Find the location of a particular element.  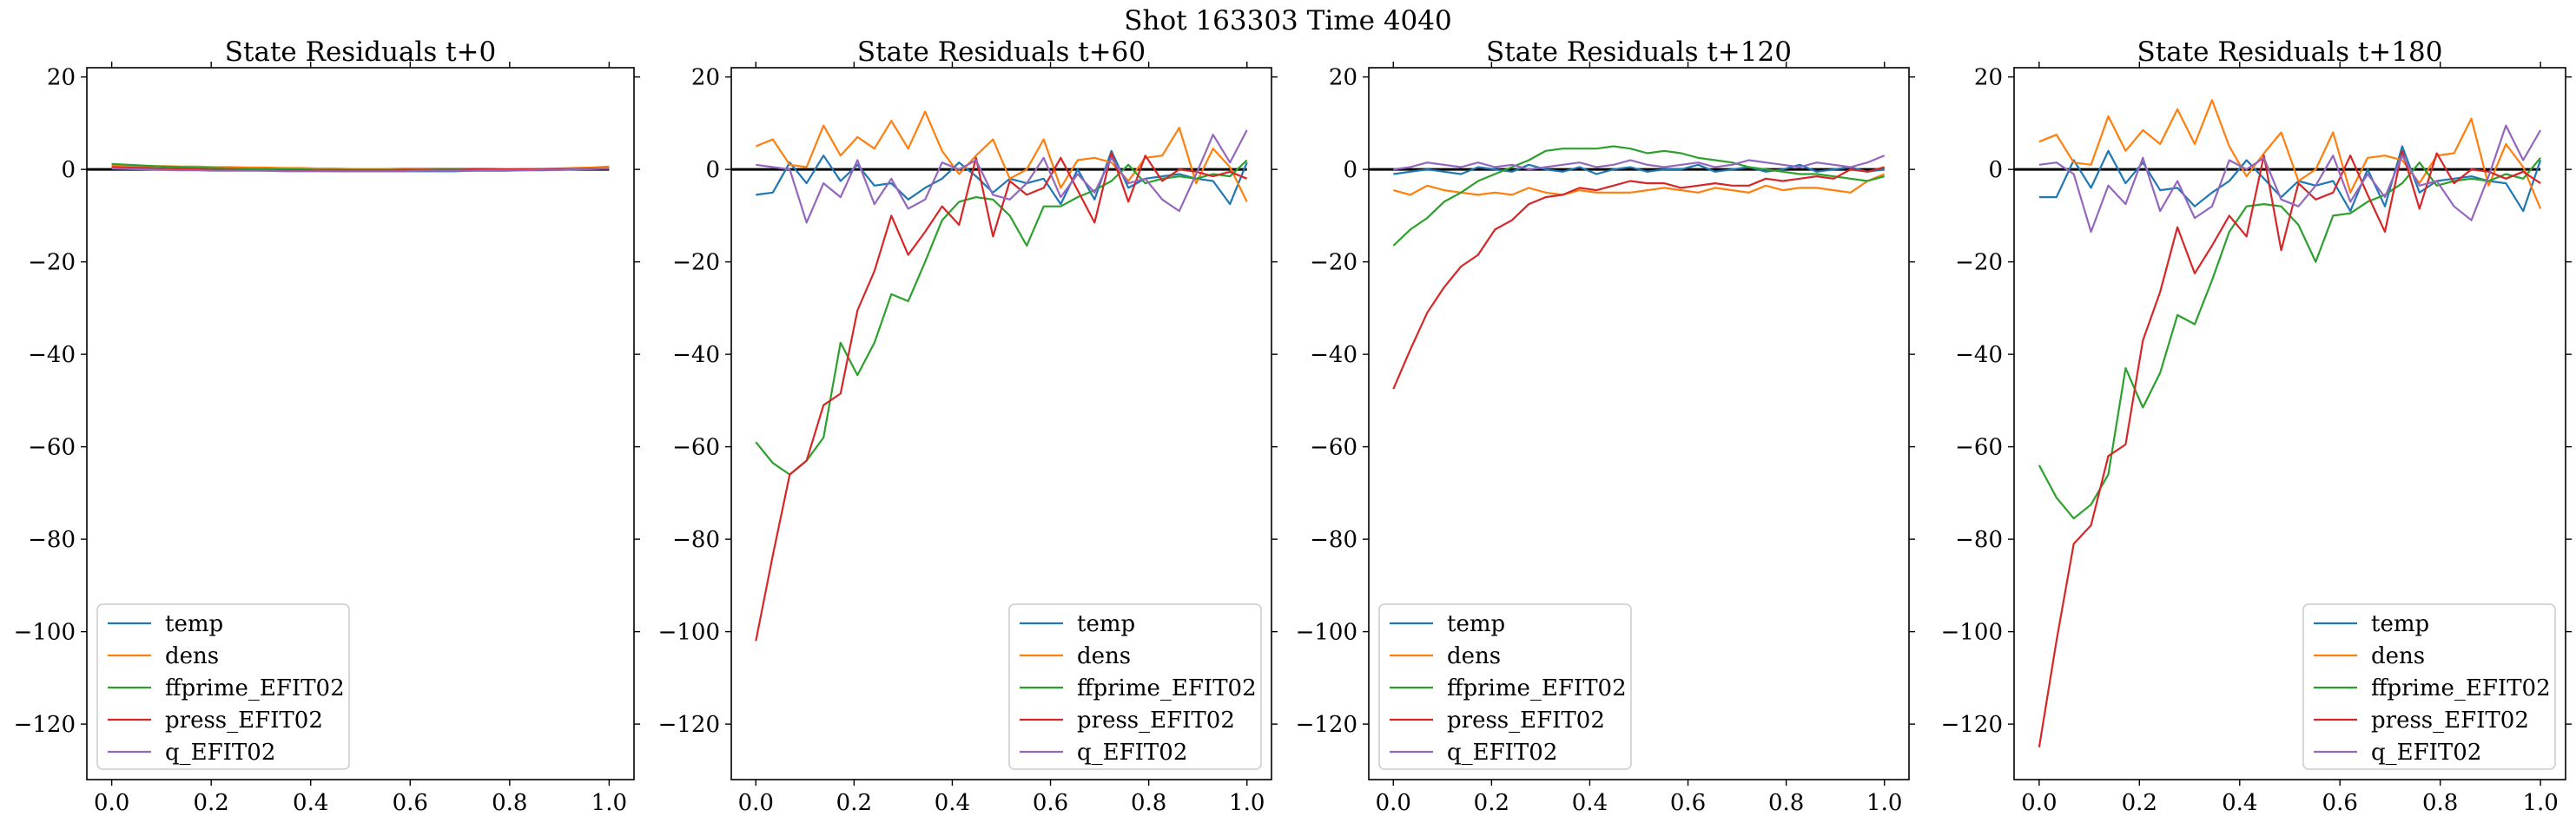

y-tick-label: −80 is located at coordinates (1333, 540).